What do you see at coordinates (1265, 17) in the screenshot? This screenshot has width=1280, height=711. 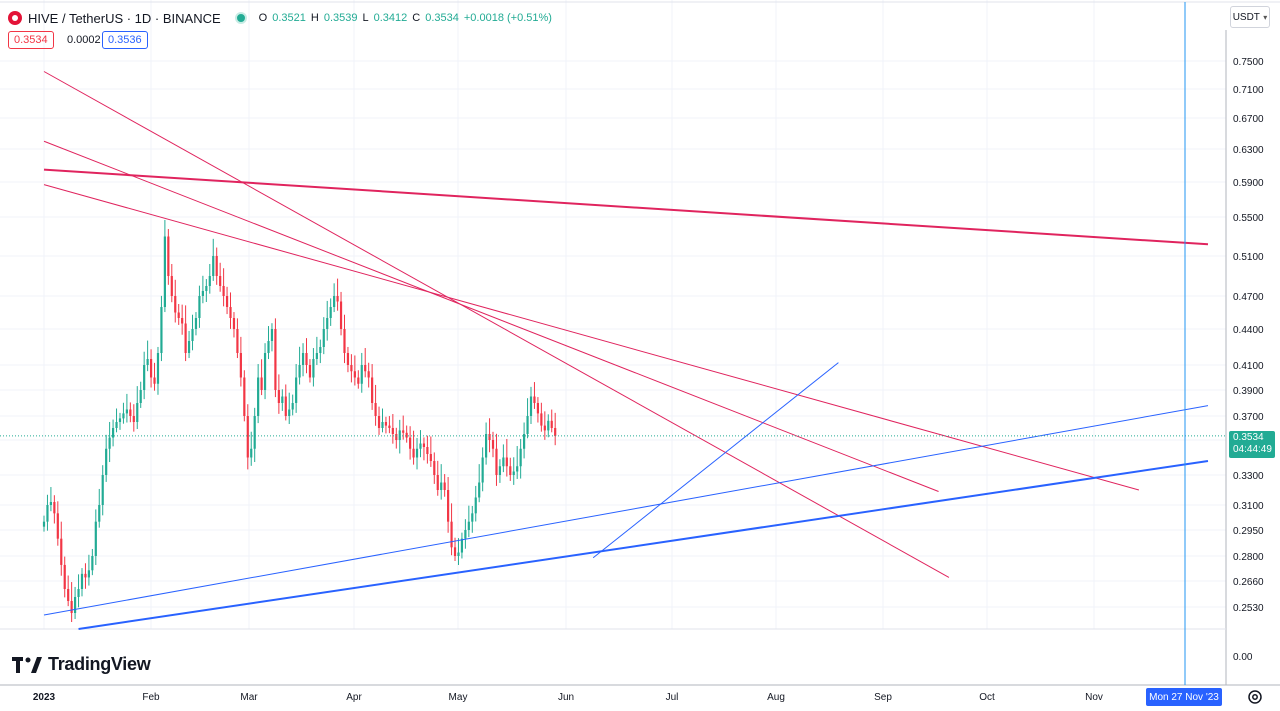 I see `chevron-down-icon: ▾` at bounding box center [1265, 17].